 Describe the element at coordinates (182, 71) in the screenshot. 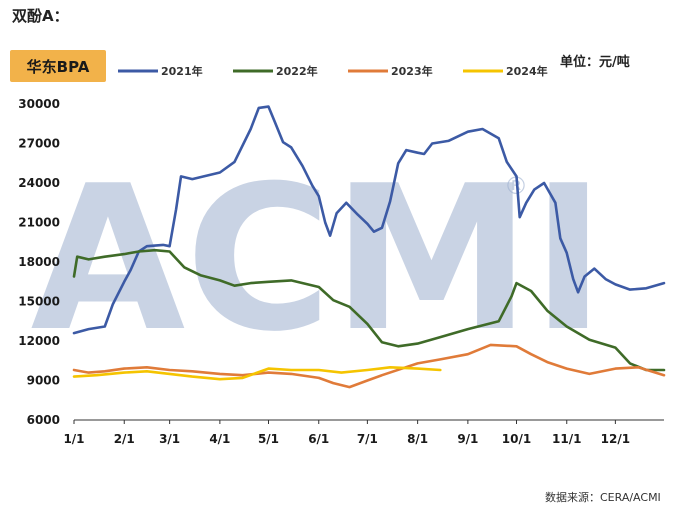

I see `legend-label: 2021年` at that location.